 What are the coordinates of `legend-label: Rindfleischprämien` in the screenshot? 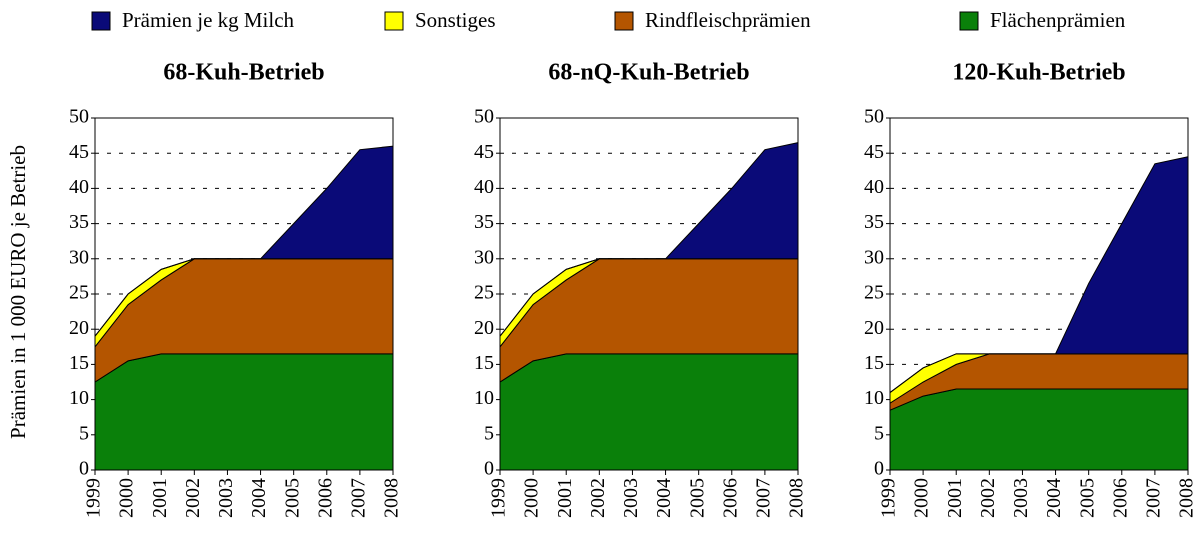 It's located at (728, 20).